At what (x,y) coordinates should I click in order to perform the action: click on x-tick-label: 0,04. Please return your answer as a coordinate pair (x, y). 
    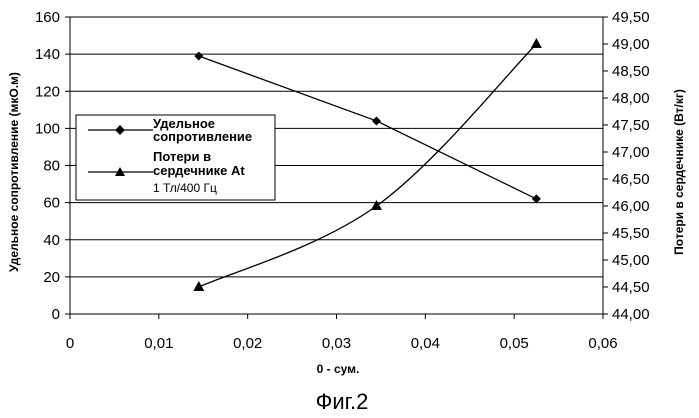
    Looking at the image, I should click on (425, 343).